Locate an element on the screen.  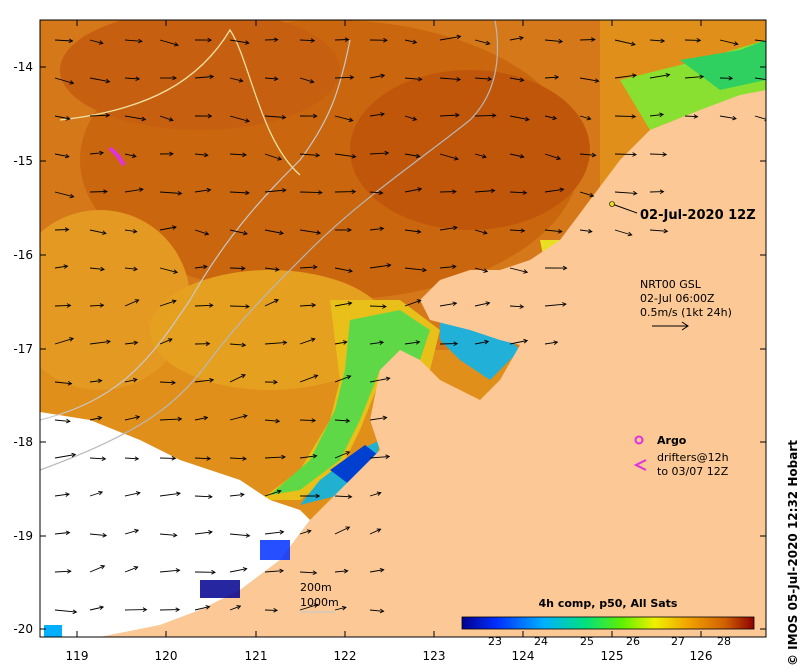
argo-icon is located at coordinates (639, 440).